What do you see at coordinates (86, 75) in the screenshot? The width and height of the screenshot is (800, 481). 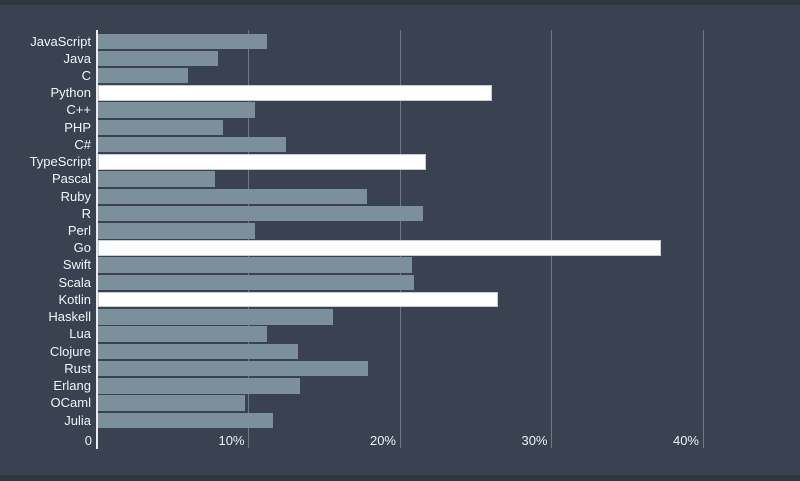 I see `y-axis-label-c: C` at bounding box center [86, 75].